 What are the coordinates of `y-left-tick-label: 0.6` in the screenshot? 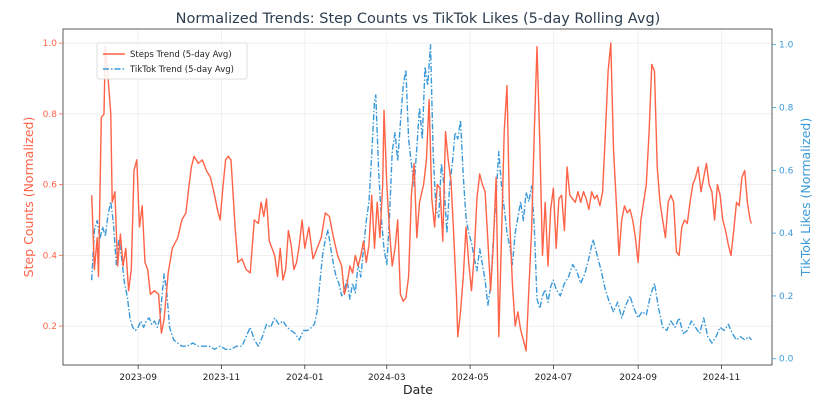 It's located at (50, 186).